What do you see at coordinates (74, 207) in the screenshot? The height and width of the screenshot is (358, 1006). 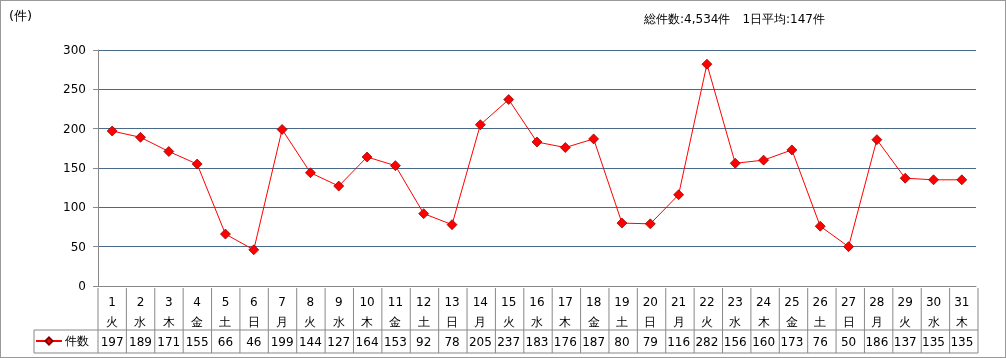 I see `y-tick-label: 100` at bounding box center [74, 207].